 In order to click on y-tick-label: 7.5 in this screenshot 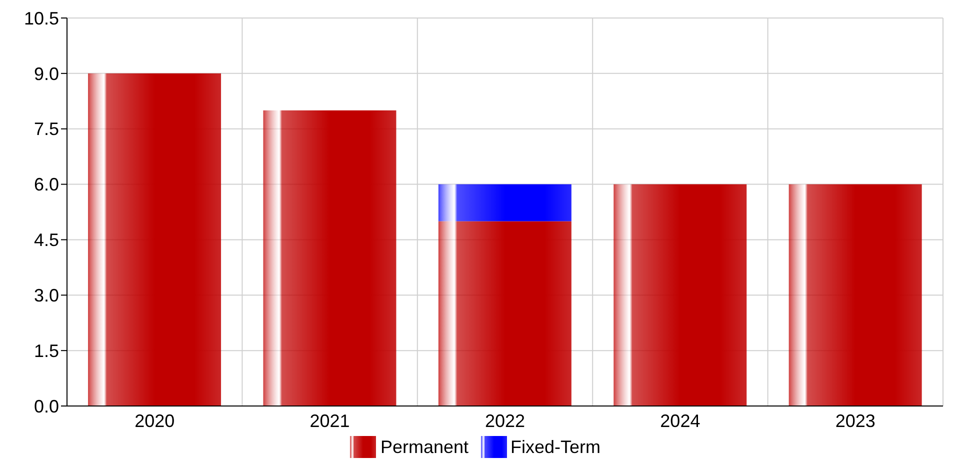, I will do `click(46, 129)`.